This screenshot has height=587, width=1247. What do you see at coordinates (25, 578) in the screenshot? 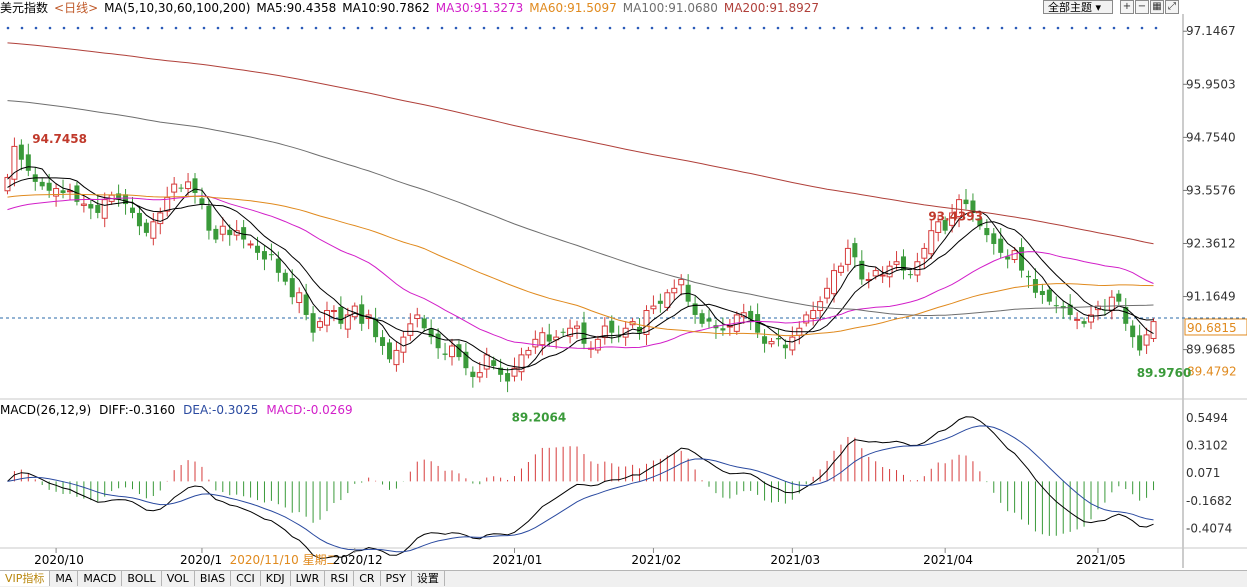
I see `tab-0: VIP指标` at bounding box center [25, 578].